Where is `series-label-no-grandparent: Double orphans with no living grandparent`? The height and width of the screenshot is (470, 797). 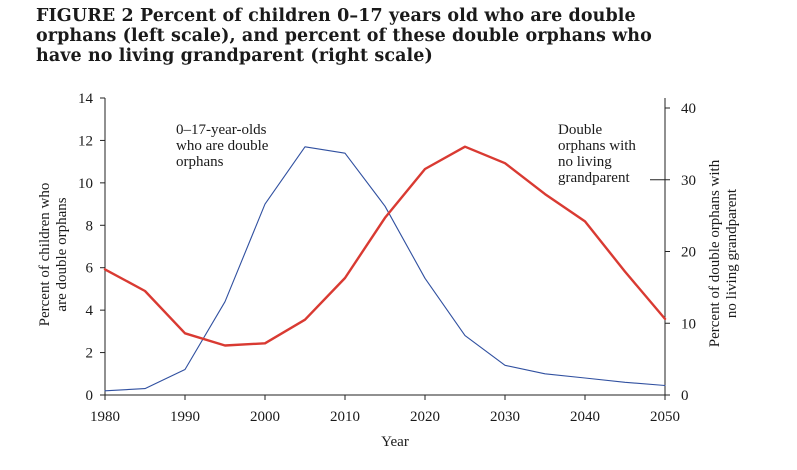
series-label-no-grandparent: Double orphans with no living grandparent is located at coordinates (597, 154).